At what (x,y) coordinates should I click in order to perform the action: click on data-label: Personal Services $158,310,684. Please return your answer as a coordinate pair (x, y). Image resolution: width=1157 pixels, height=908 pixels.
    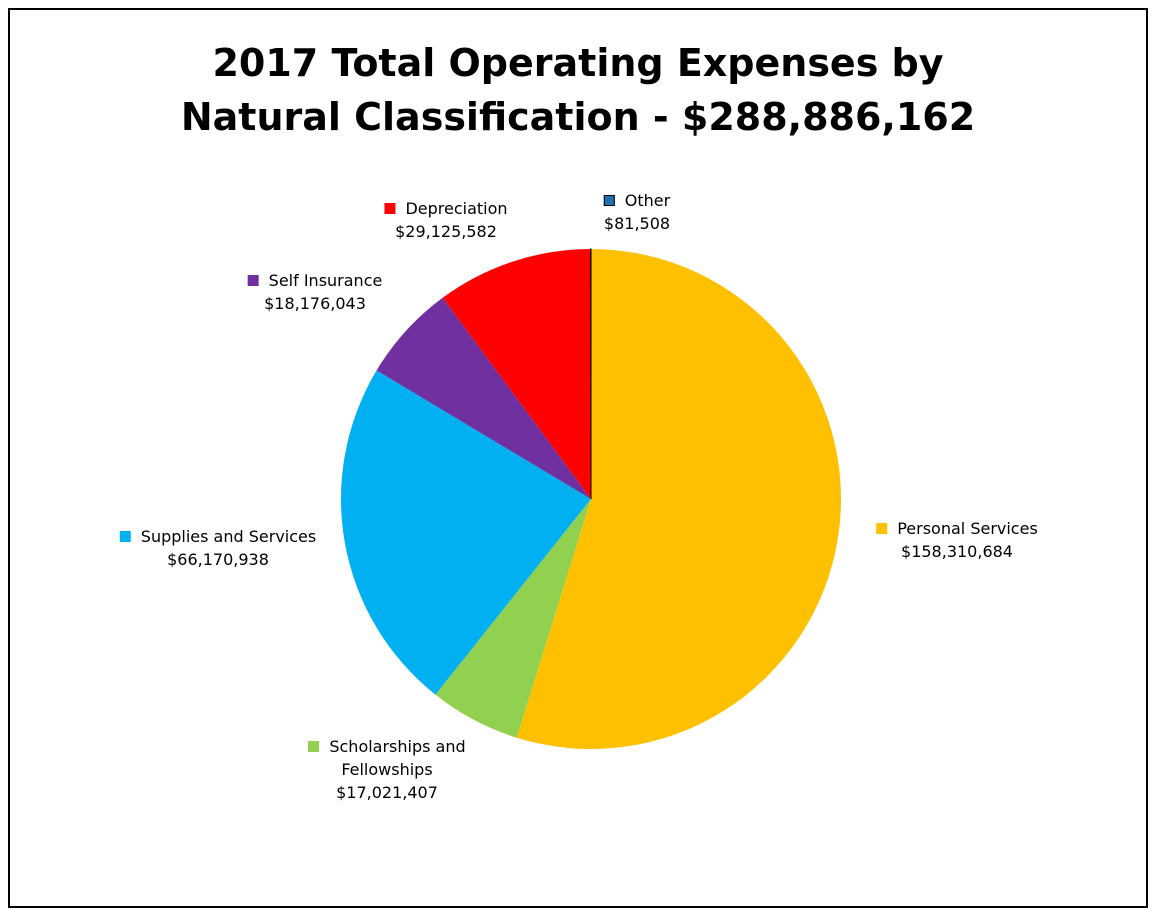
    Looking at the image, I should click on (957, 540).